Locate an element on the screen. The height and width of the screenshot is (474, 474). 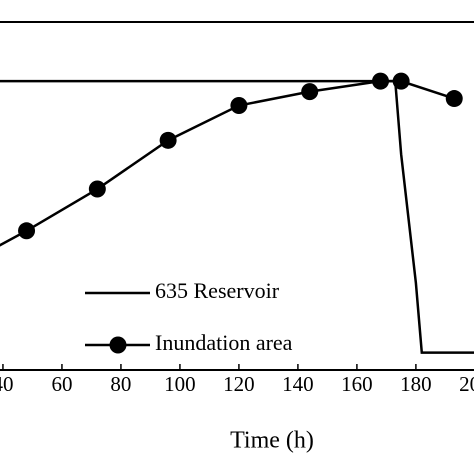
x-tick-label: 80 is located at coordinates (120, 384).